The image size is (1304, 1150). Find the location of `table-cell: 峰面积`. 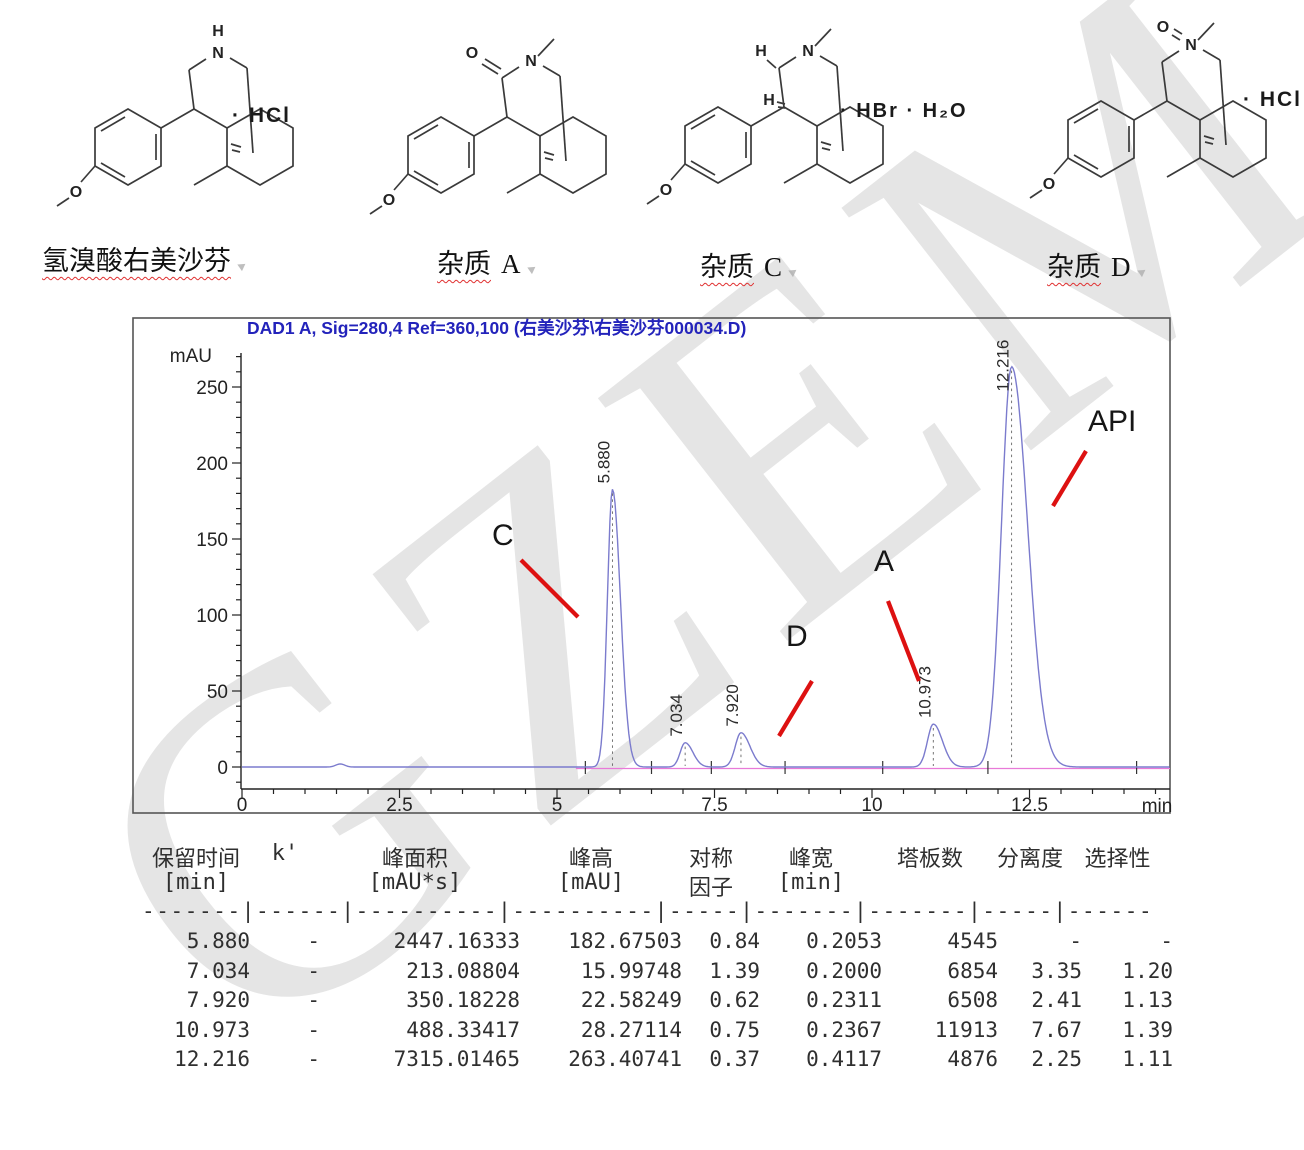

table-cell: 峰面积 is located at coordinates (414, 859).